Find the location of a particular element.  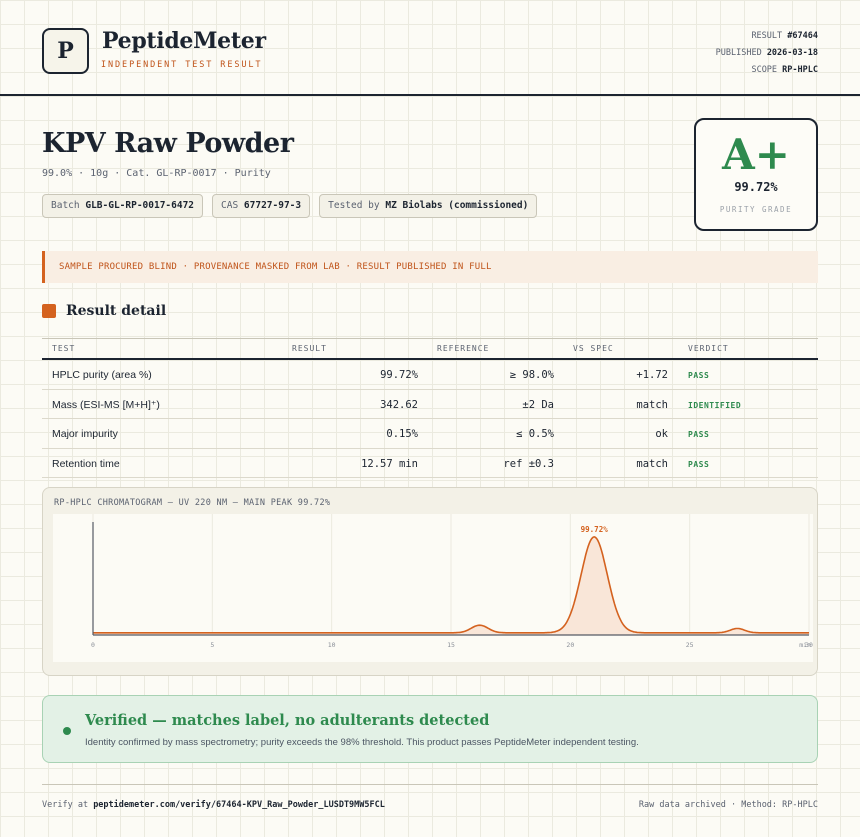

header-result: RESULT is located at coordinates (309, 348).